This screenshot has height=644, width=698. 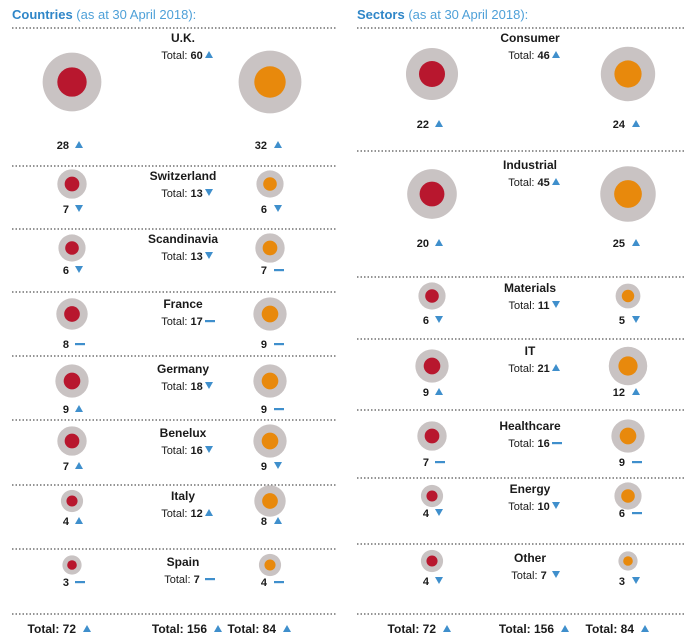 What do you see at coordinates (622, 463) in the screenshot?
I see `sectors-healthcare-orange-value: 9` at bounding box center [622, 463].